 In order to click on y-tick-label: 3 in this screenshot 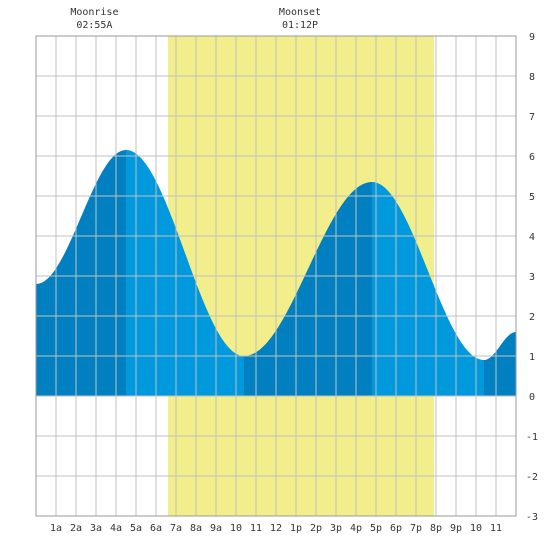, I will do `click(532, 277)`.